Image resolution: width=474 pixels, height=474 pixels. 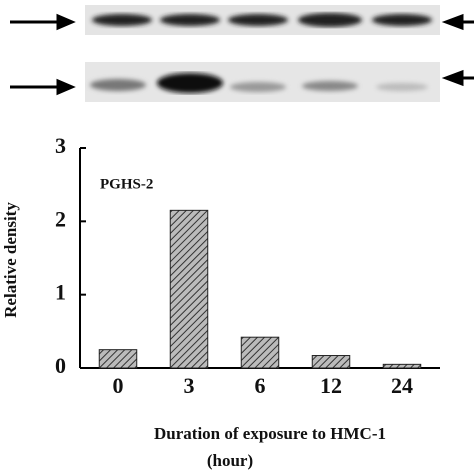 What do you see at coordinates (126, 184) in the screenshot?
I see `chart-annotation: PGHS-2` at bounding box center [126, 184].